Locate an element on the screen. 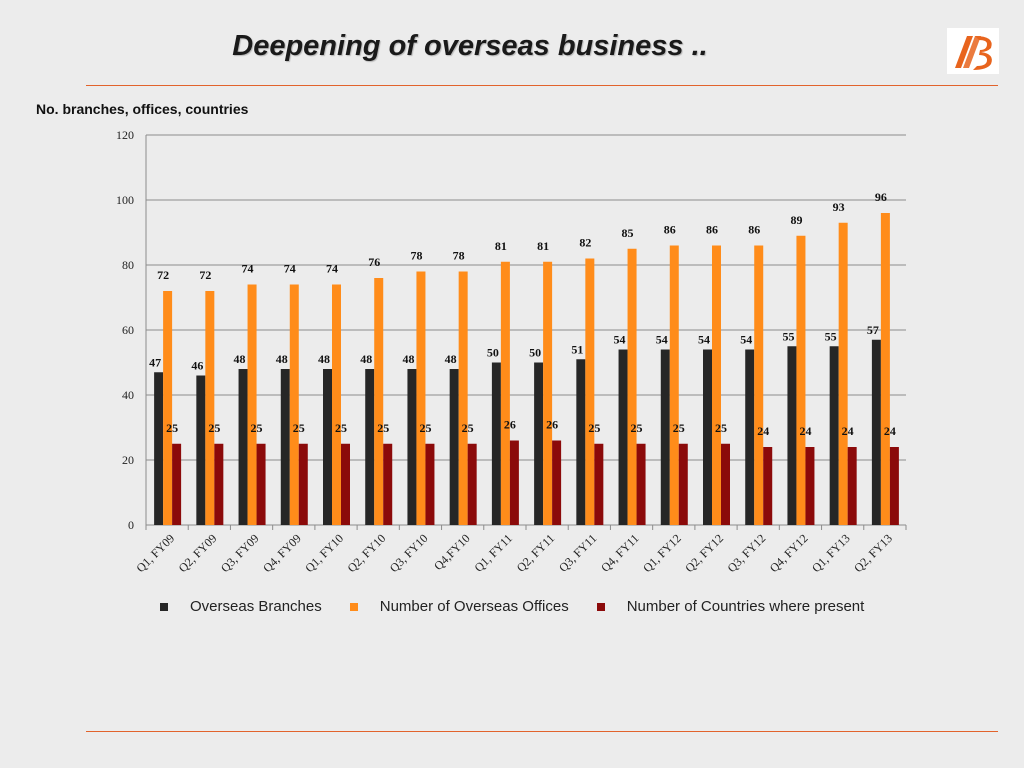 This screenshot has height=768, width=1024. y-tick-label: 0 is located at coordinates (131, 525).